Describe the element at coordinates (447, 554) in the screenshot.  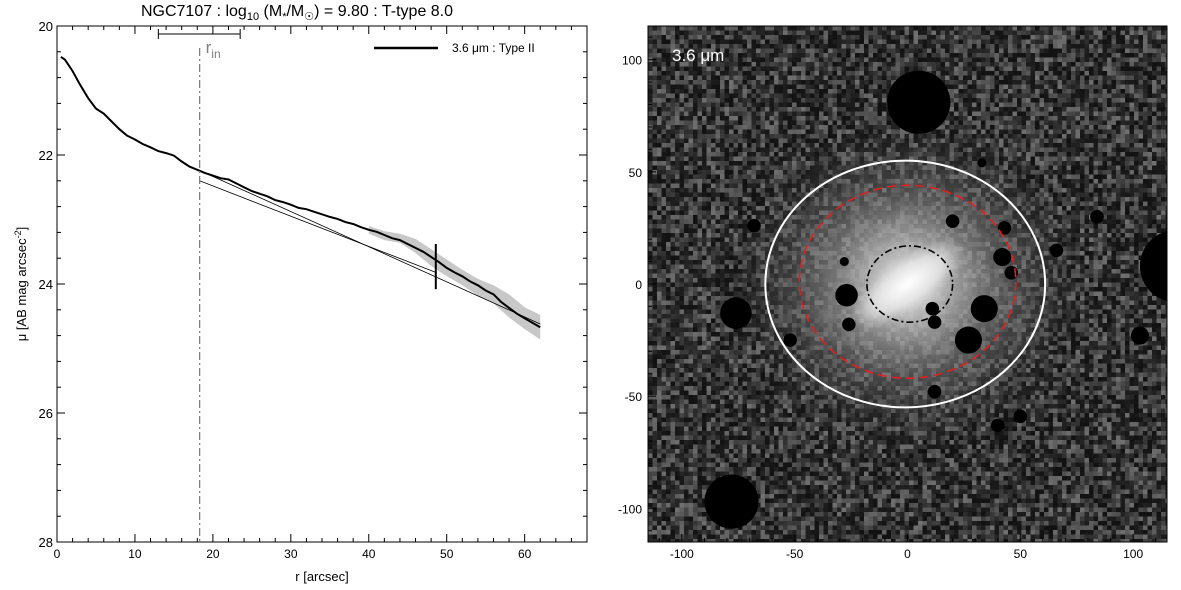
I see `x-tick-label: 50` at that location.